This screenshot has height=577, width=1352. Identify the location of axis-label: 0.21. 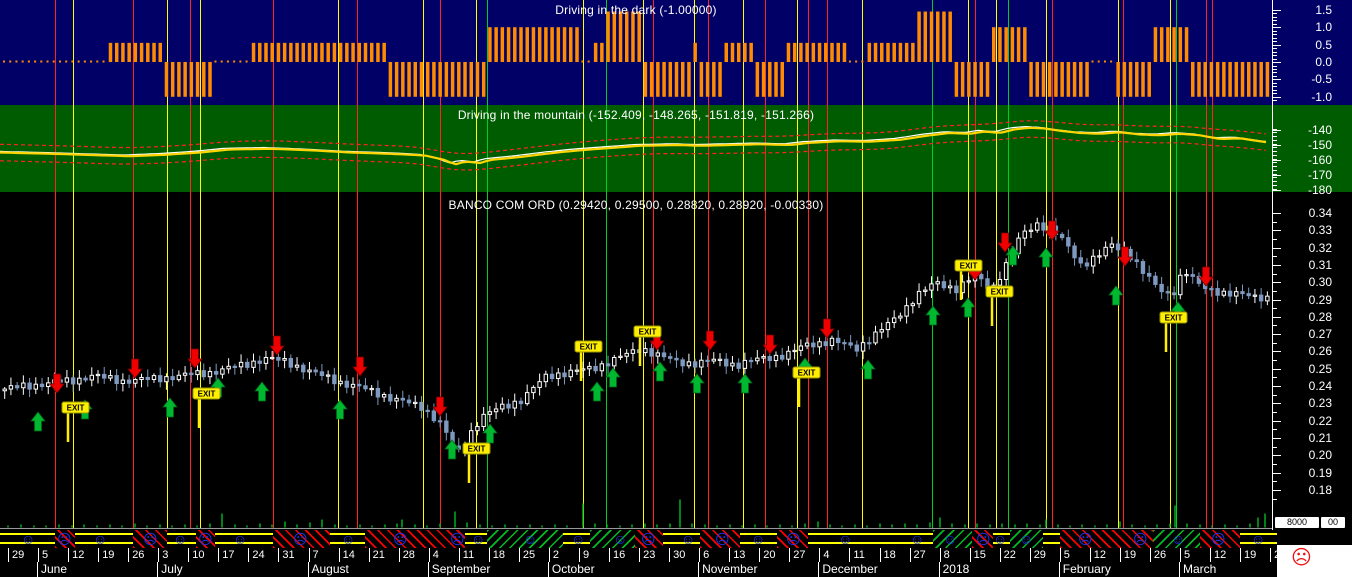
(1320, 437).